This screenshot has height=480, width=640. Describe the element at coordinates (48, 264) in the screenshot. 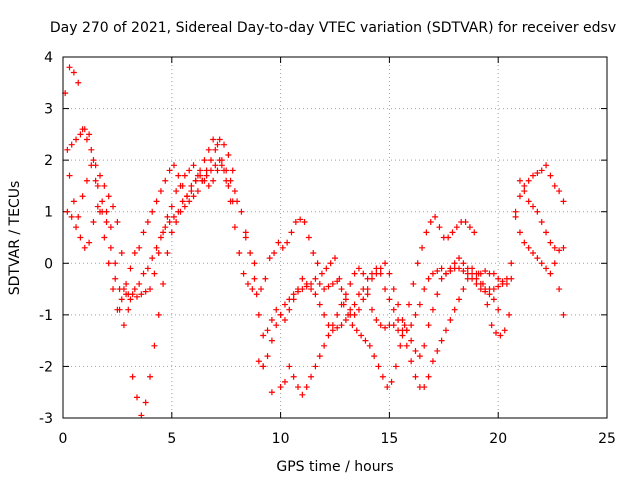

I see `y-tick-label: 0` at that location.